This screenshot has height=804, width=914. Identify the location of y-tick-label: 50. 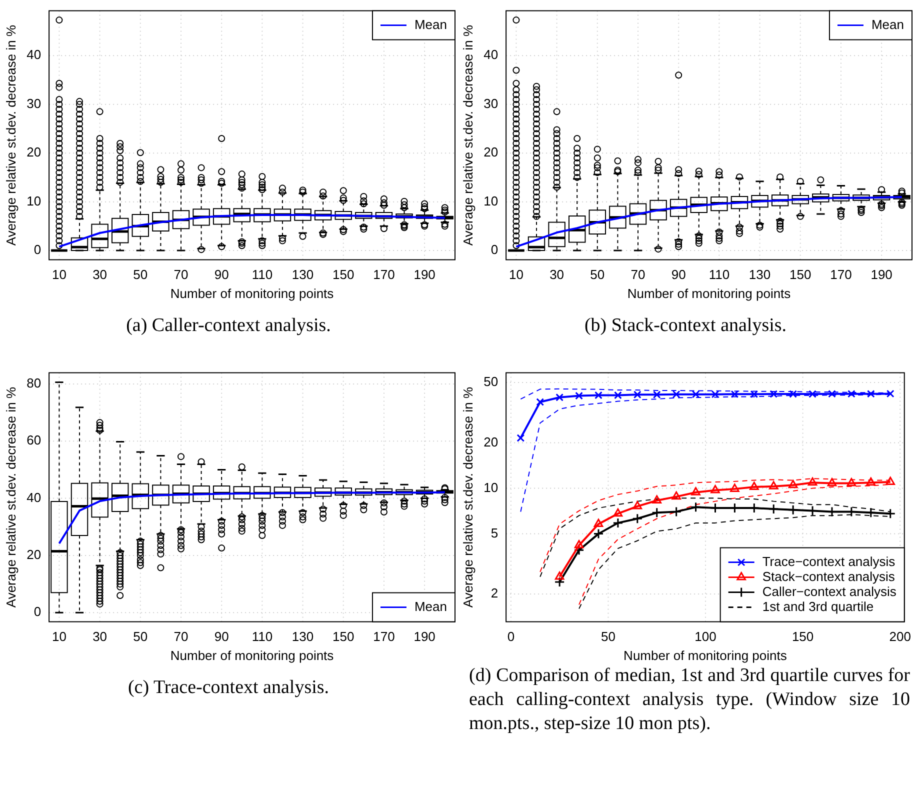
(491, 382).